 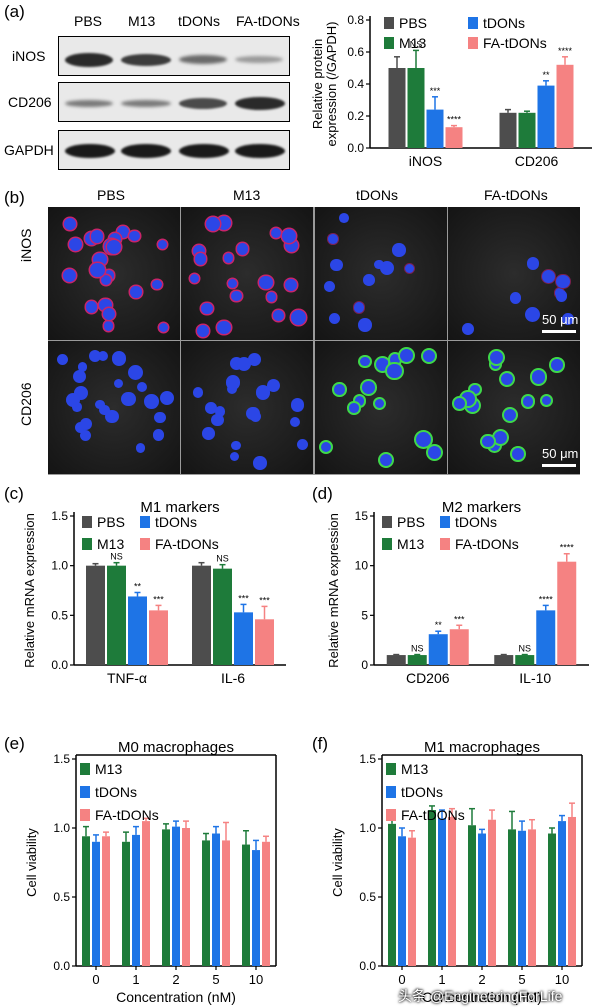 What do you see at coordinates (264, 600) in the screenshot?
I see `significance-label: ***` at bounding box center [264, 600].